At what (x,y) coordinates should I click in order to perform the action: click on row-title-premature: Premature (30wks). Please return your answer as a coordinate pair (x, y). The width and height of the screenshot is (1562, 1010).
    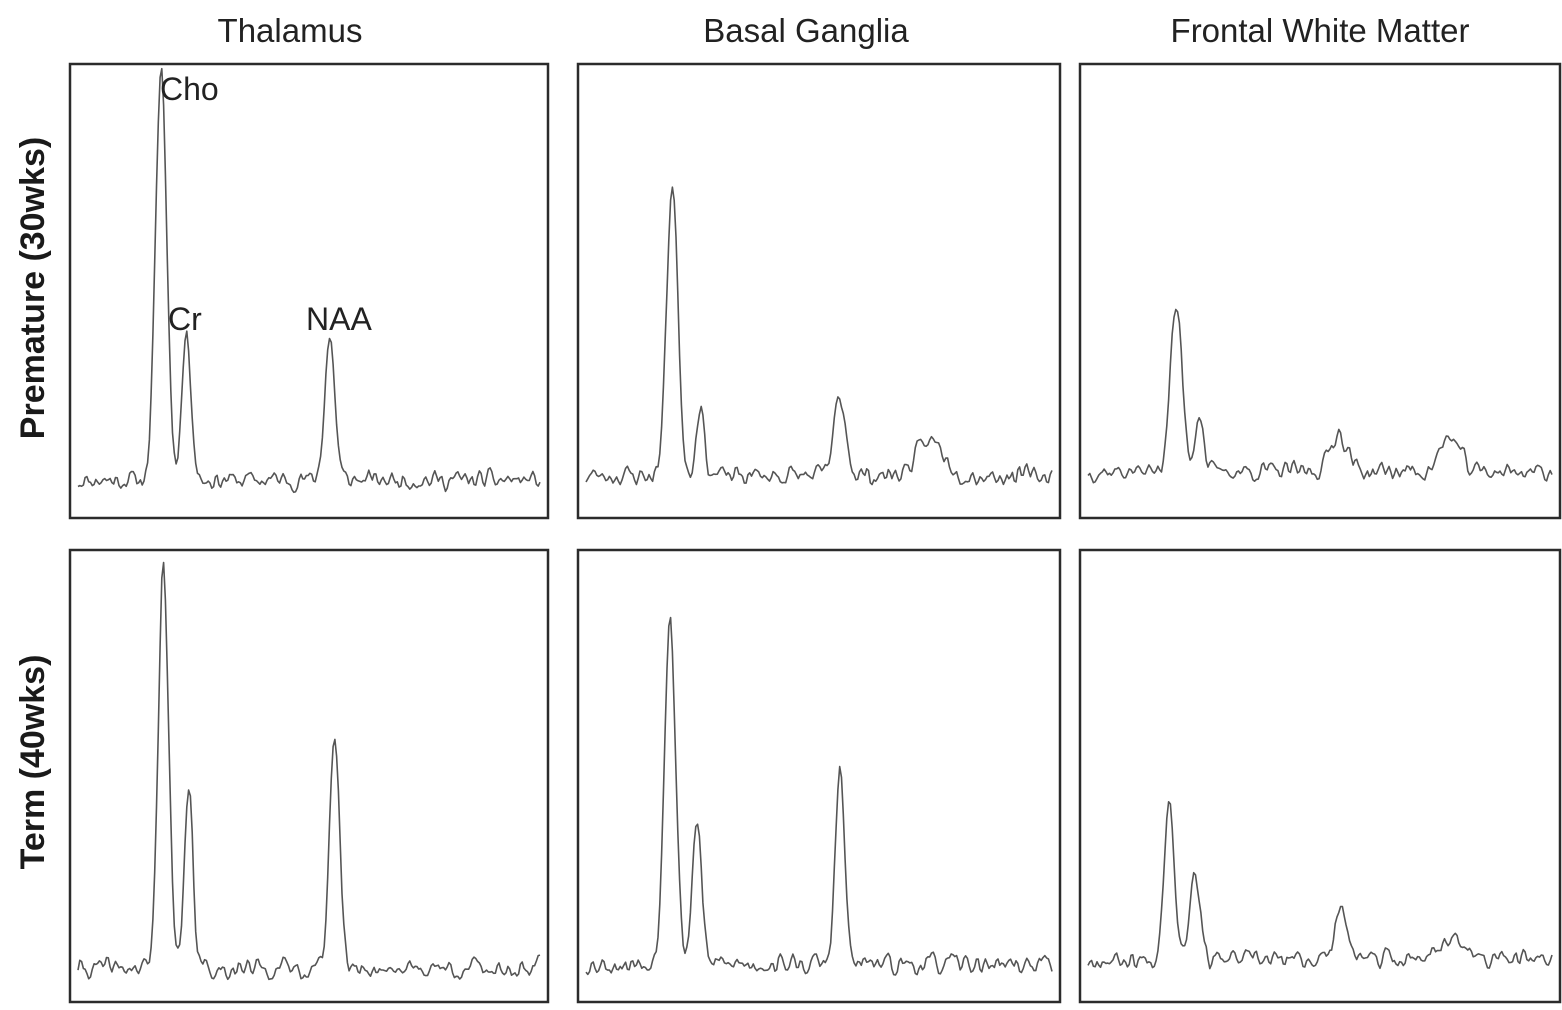
    Looking at the image, I should click on (33, 288).